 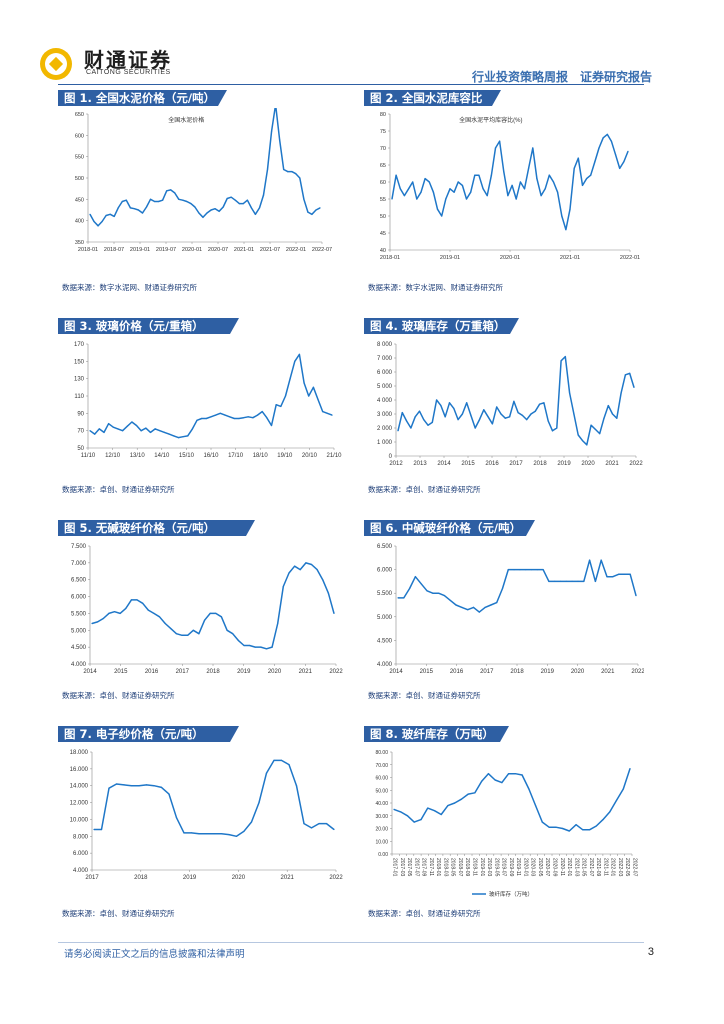 I want to click on x-tick-label: 17/10, so click(x=236, y=456).